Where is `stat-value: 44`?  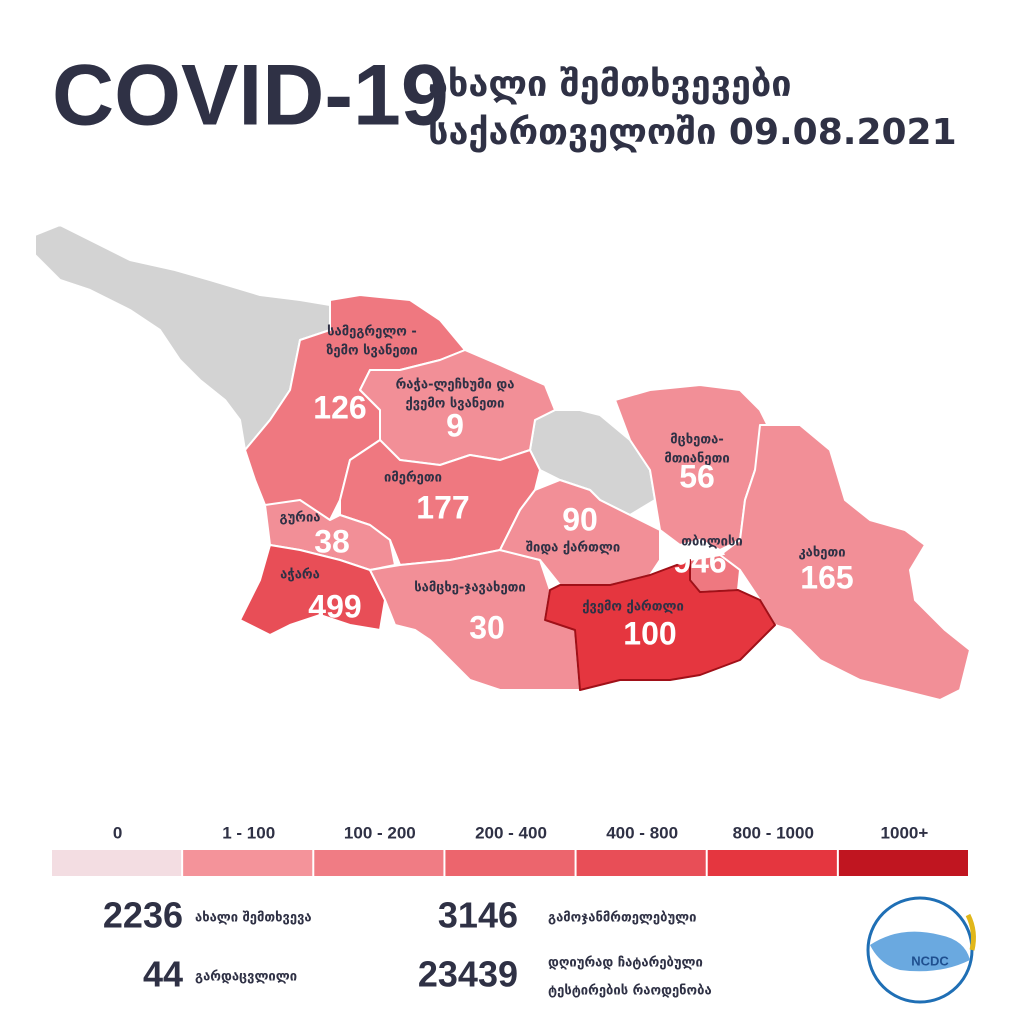
stat-value: 44 is located at coordinates (163, 974).